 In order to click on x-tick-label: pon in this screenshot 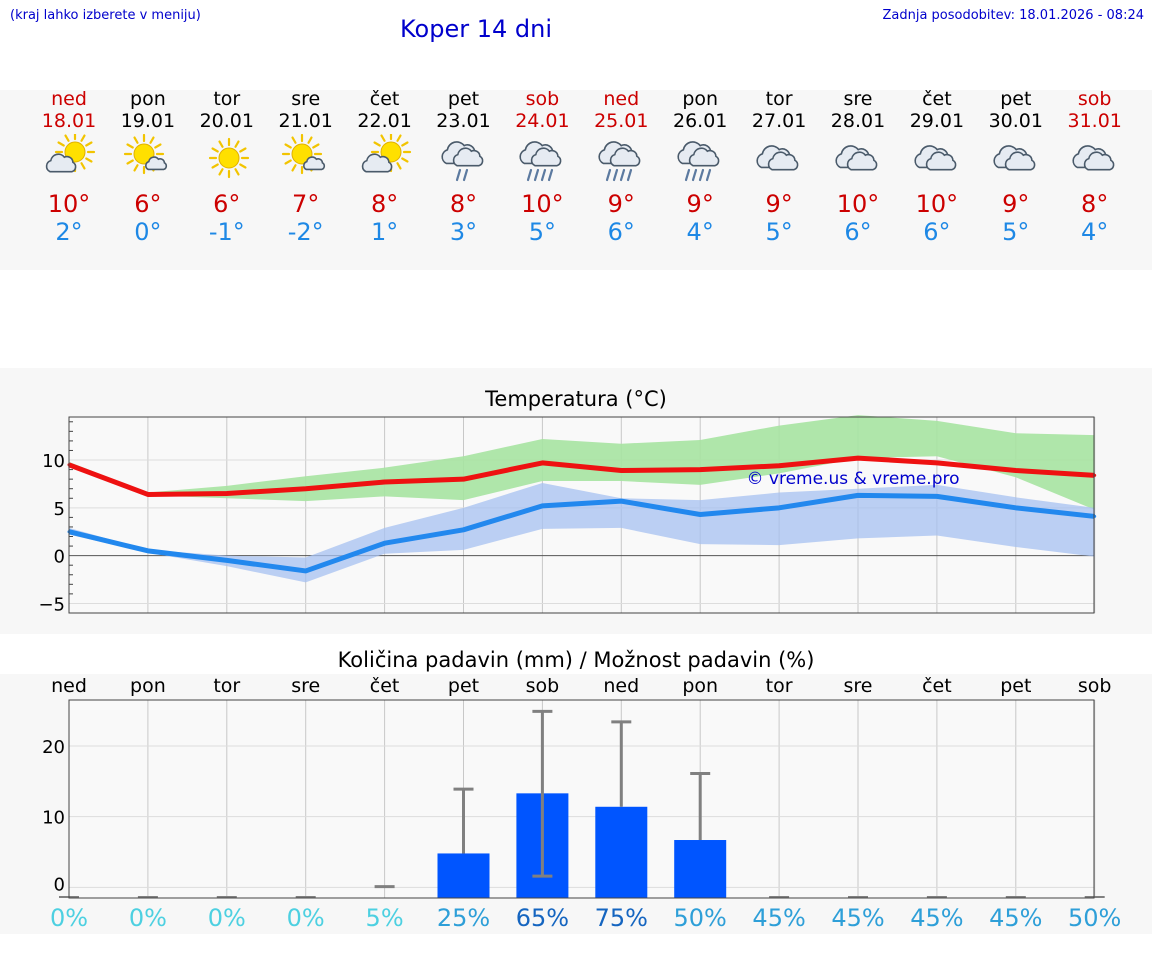, I will do `click(148, 686)`.